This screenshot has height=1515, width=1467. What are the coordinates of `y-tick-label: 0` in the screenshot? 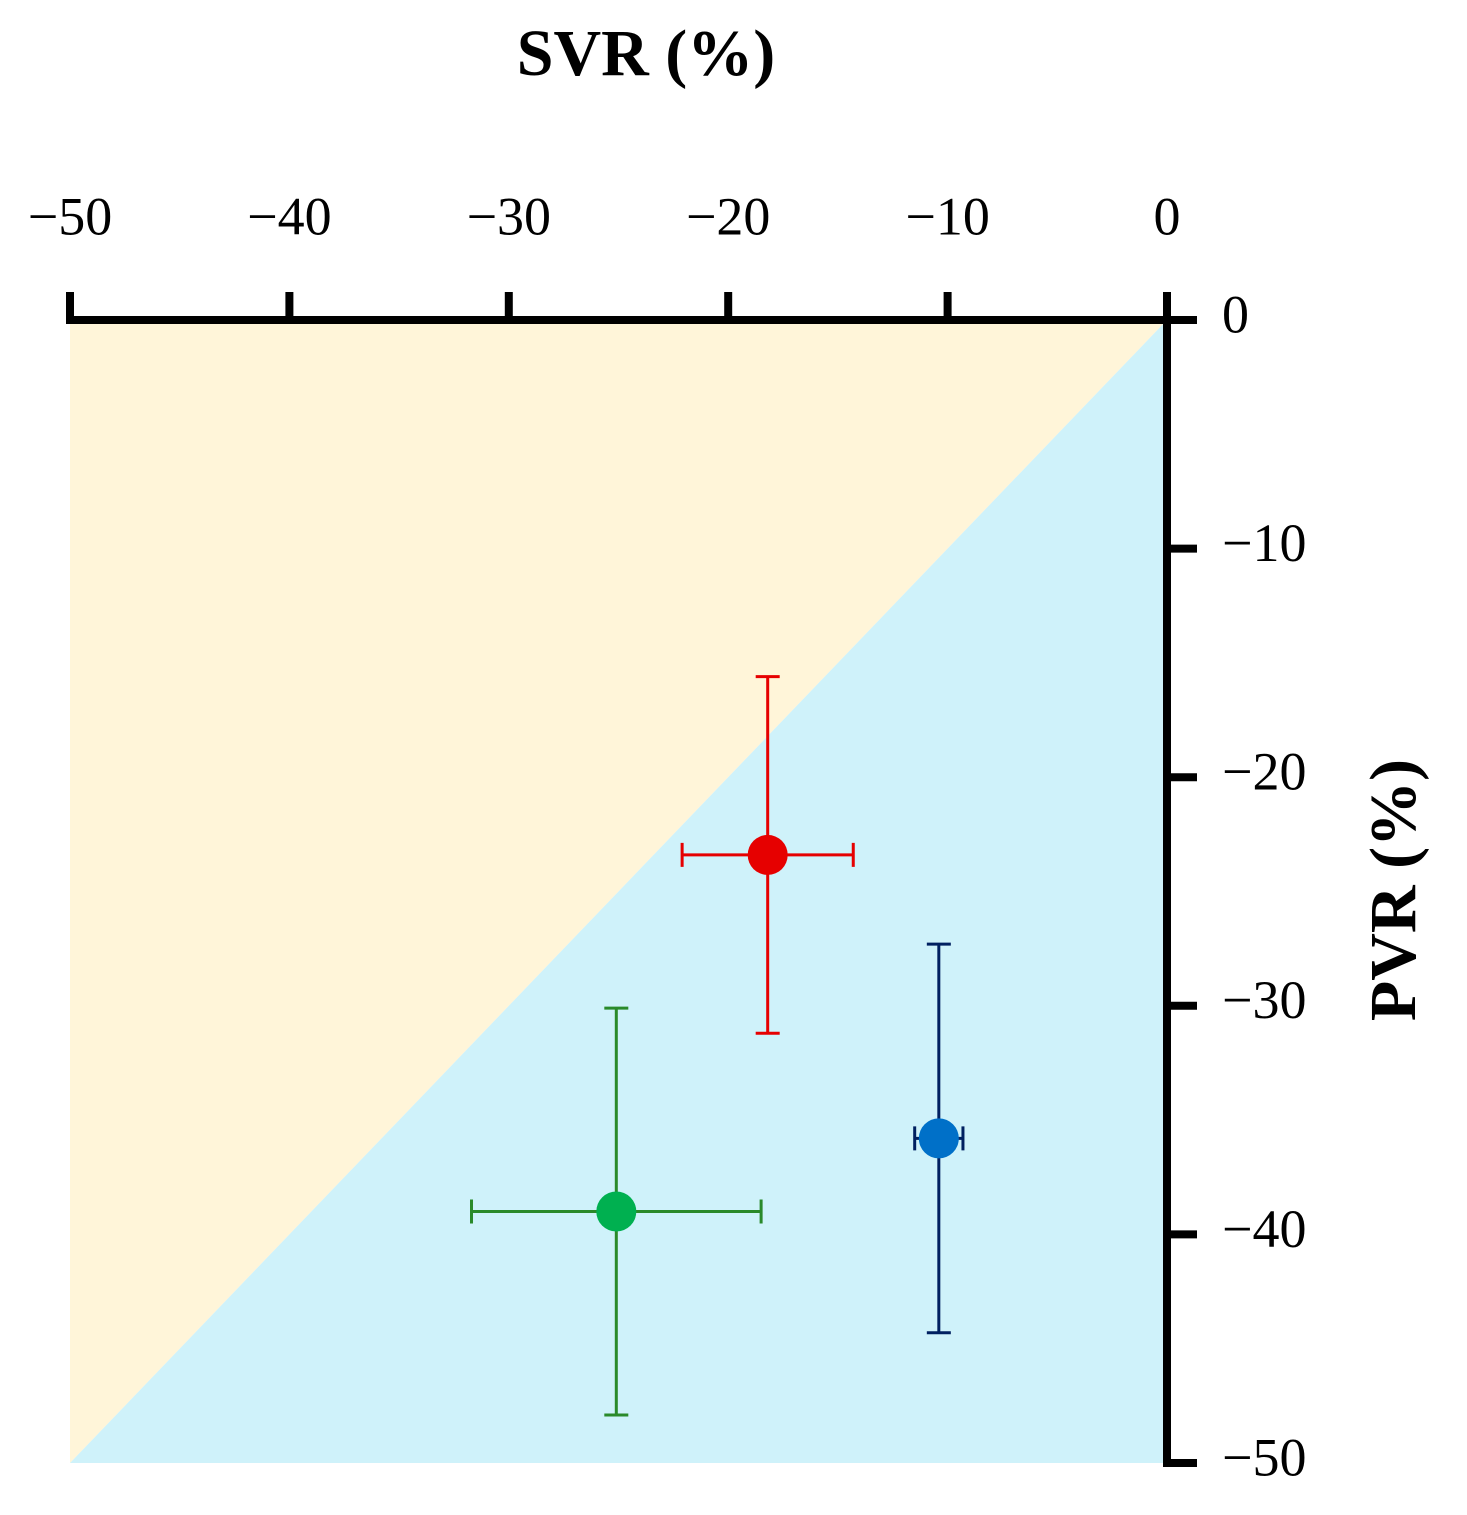 It's located at (1235, 314).